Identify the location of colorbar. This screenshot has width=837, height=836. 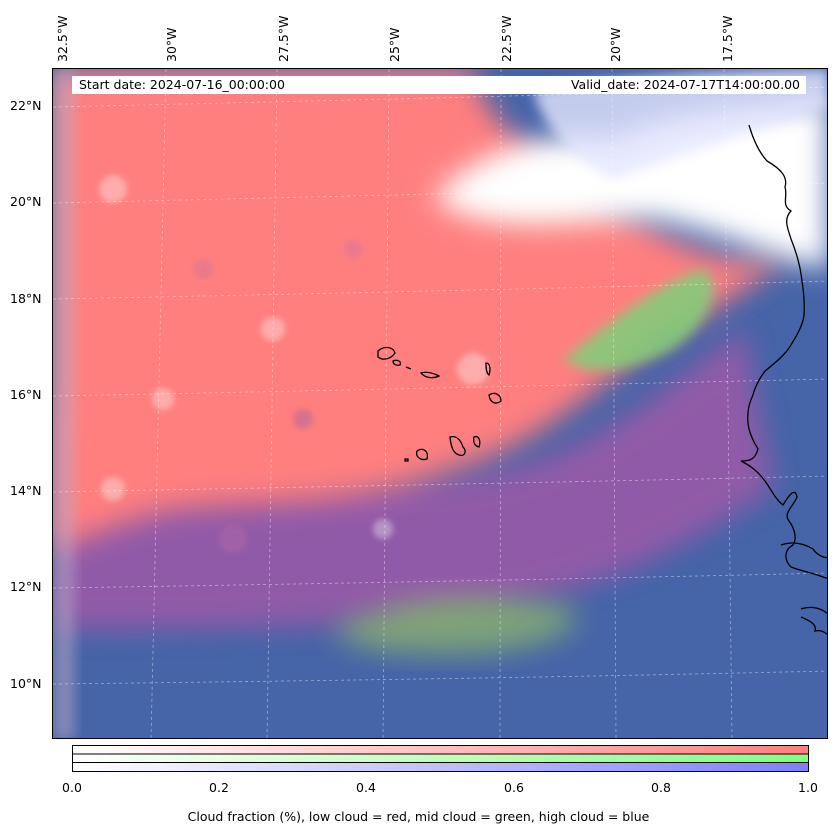
(440, 758).